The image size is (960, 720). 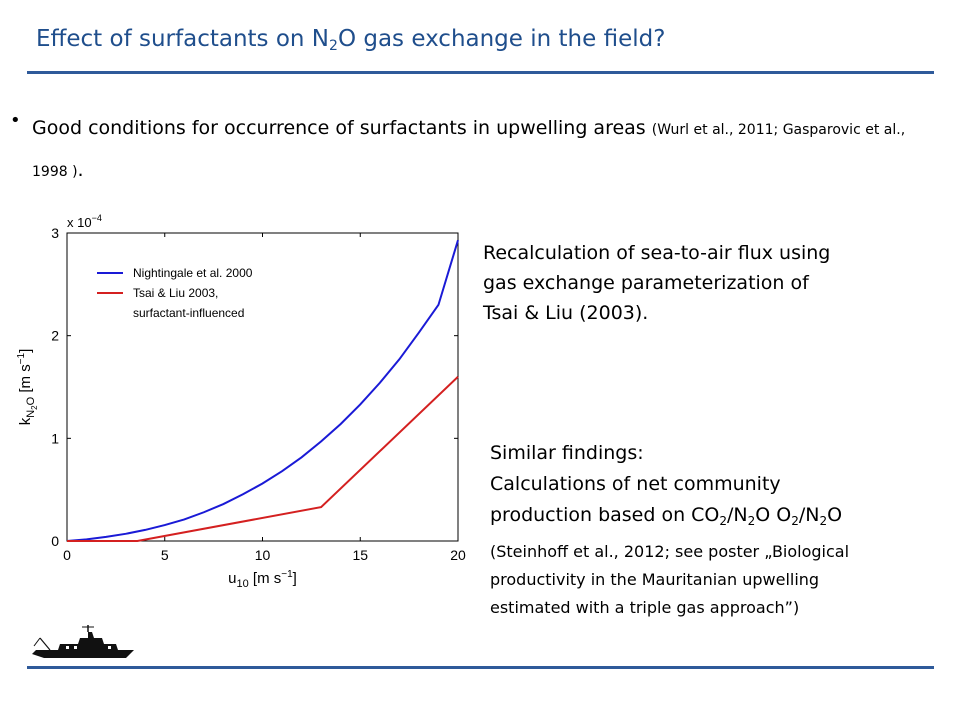 What do you see at coordinates (480, 667) in the screenshot?
I see `footer-rule` at bounding box center [480, 667].